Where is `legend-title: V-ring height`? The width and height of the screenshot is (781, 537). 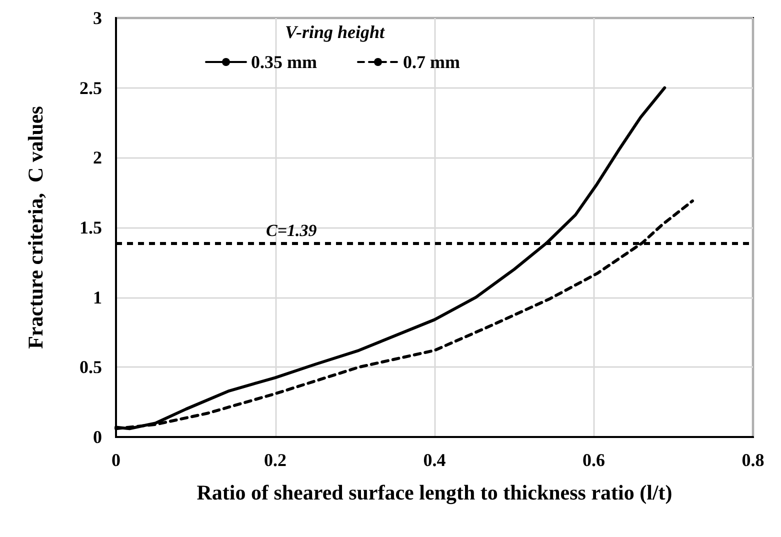
legend-title: V-ring height is located at coordinates (335, 32).